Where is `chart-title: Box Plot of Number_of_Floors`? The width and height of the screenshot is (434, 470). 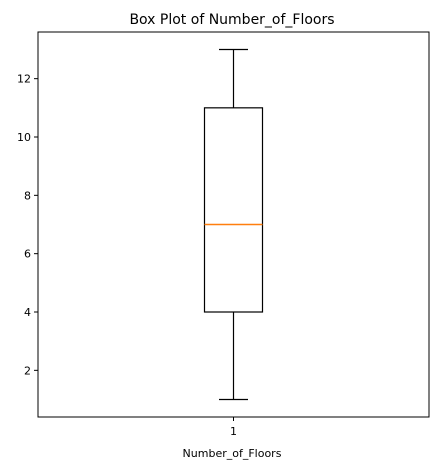
chart-title: Box Plot of Number_of_Floors is located at coordinates (231, 20).